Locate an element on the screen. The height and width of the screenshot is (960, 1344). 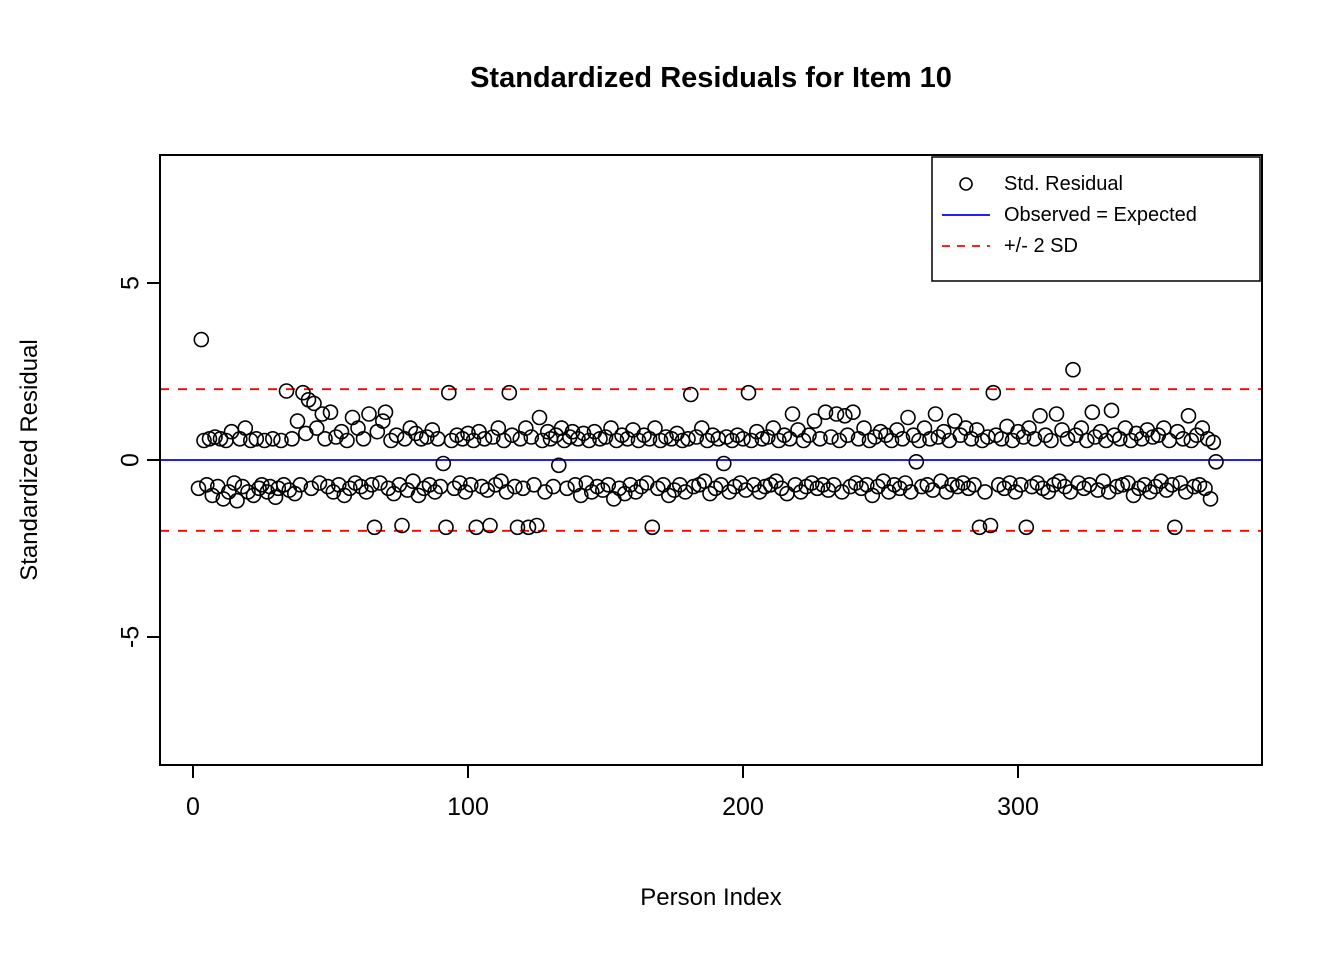
legend: Std. Residual Observed = Expected +/- 2 SD is located at coordinates (1096, 219).